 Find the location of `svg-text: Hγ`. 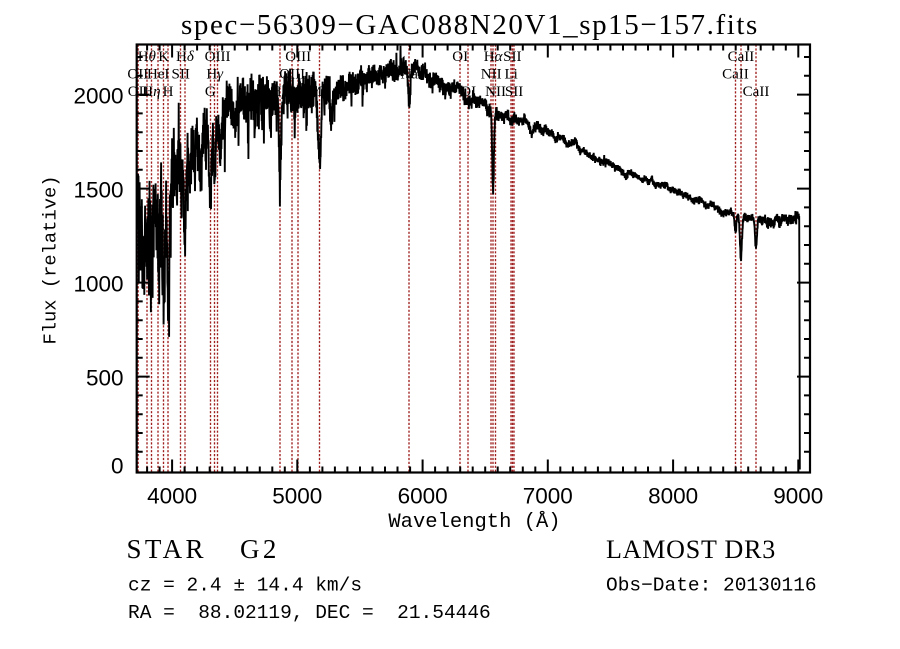

svg-text: Hγ is located at coordinates (215, 75).